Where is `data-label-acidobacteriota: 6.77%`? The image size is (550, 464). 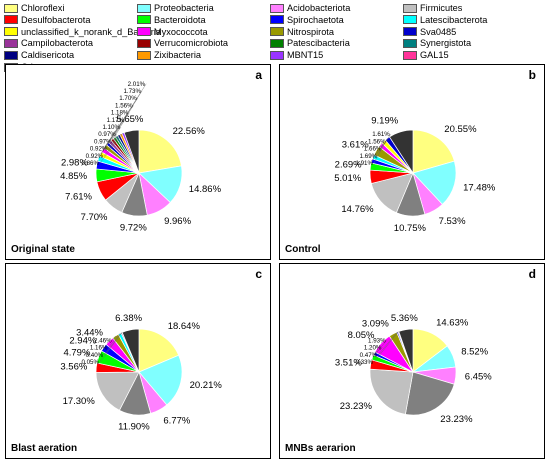 data-label-acidobacteriota: 6.77% is located at coordinates (176, 421).